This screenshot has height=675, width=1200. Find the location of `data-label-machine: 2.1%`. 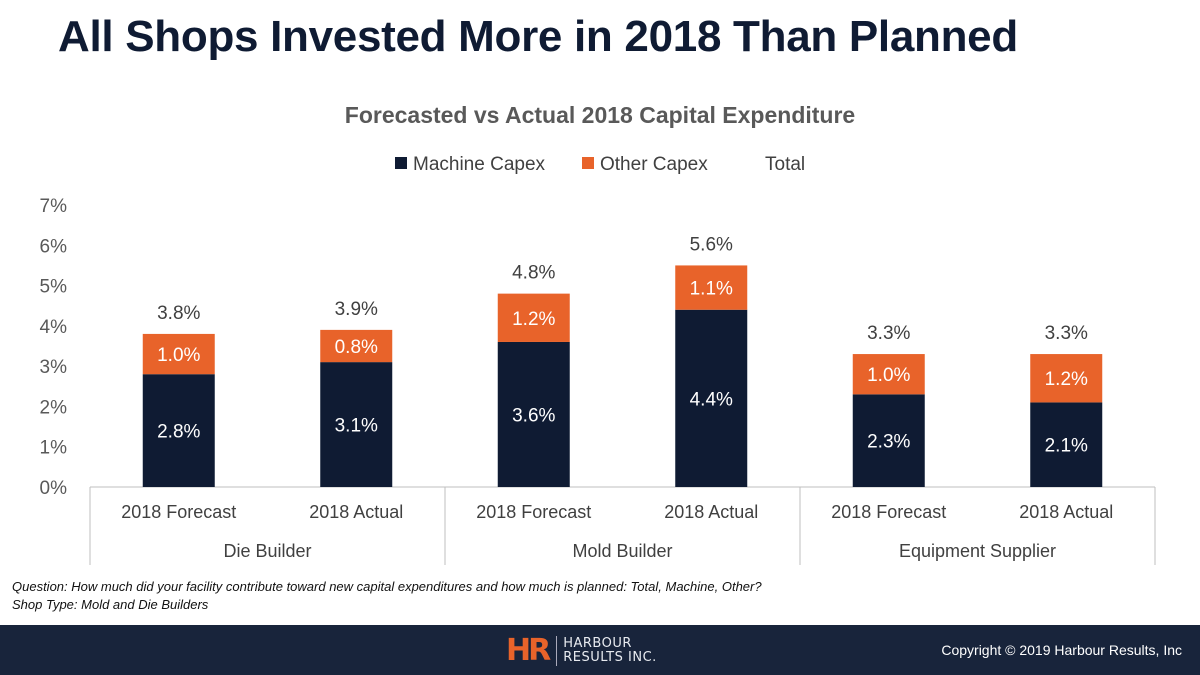

data-label-machine: 2.1% is located at coordinates (1066, 446).